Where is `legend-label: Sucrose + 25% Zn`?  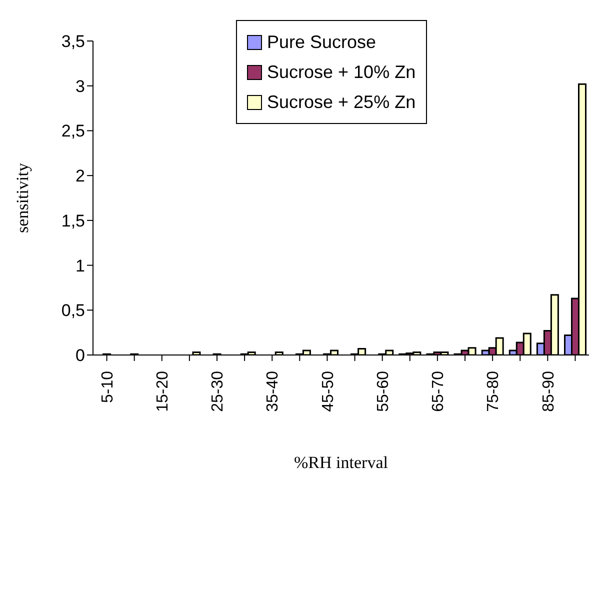 legend-label: Sucrose + 25% Zn is located at coordinates (341, 102).